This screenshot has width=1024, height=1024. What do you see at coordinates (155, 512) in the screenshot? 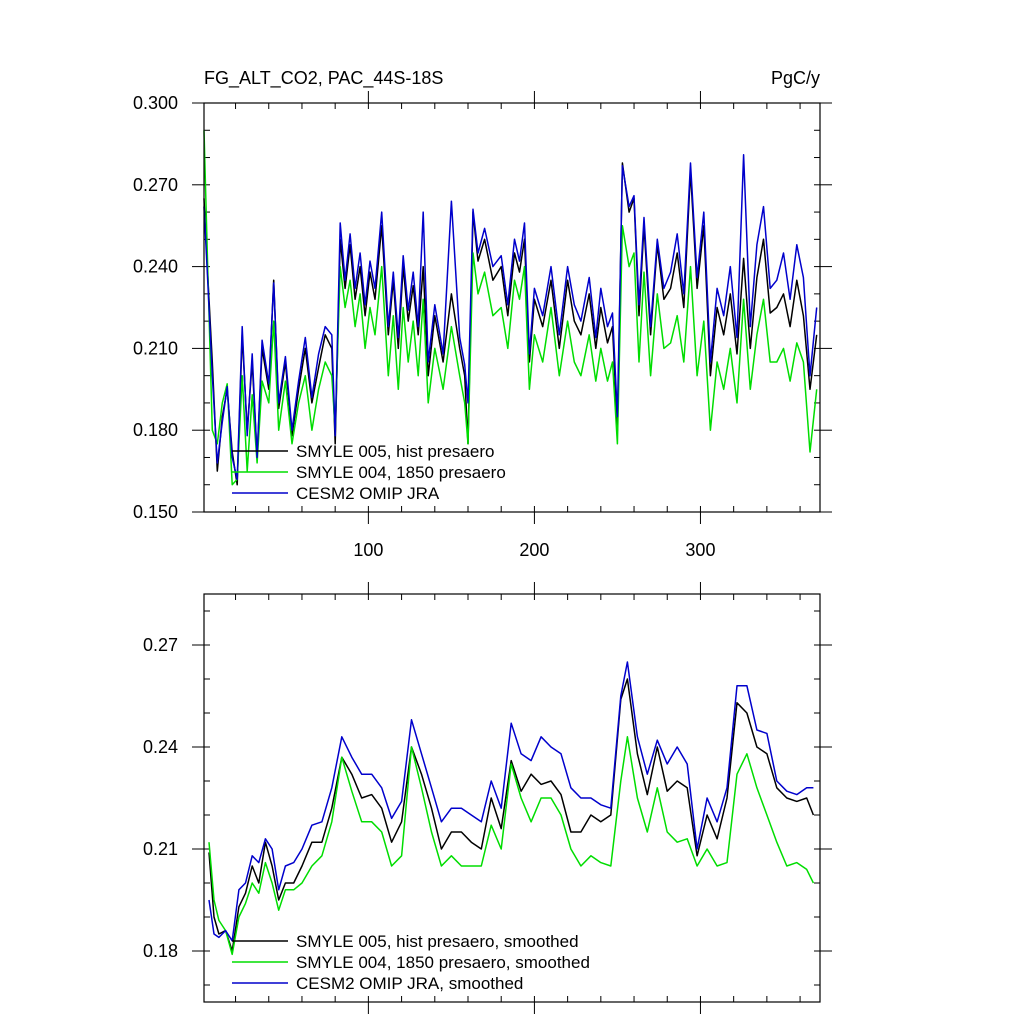
I see `y-tick-label: 0.150` at bounding box center [155, 512].